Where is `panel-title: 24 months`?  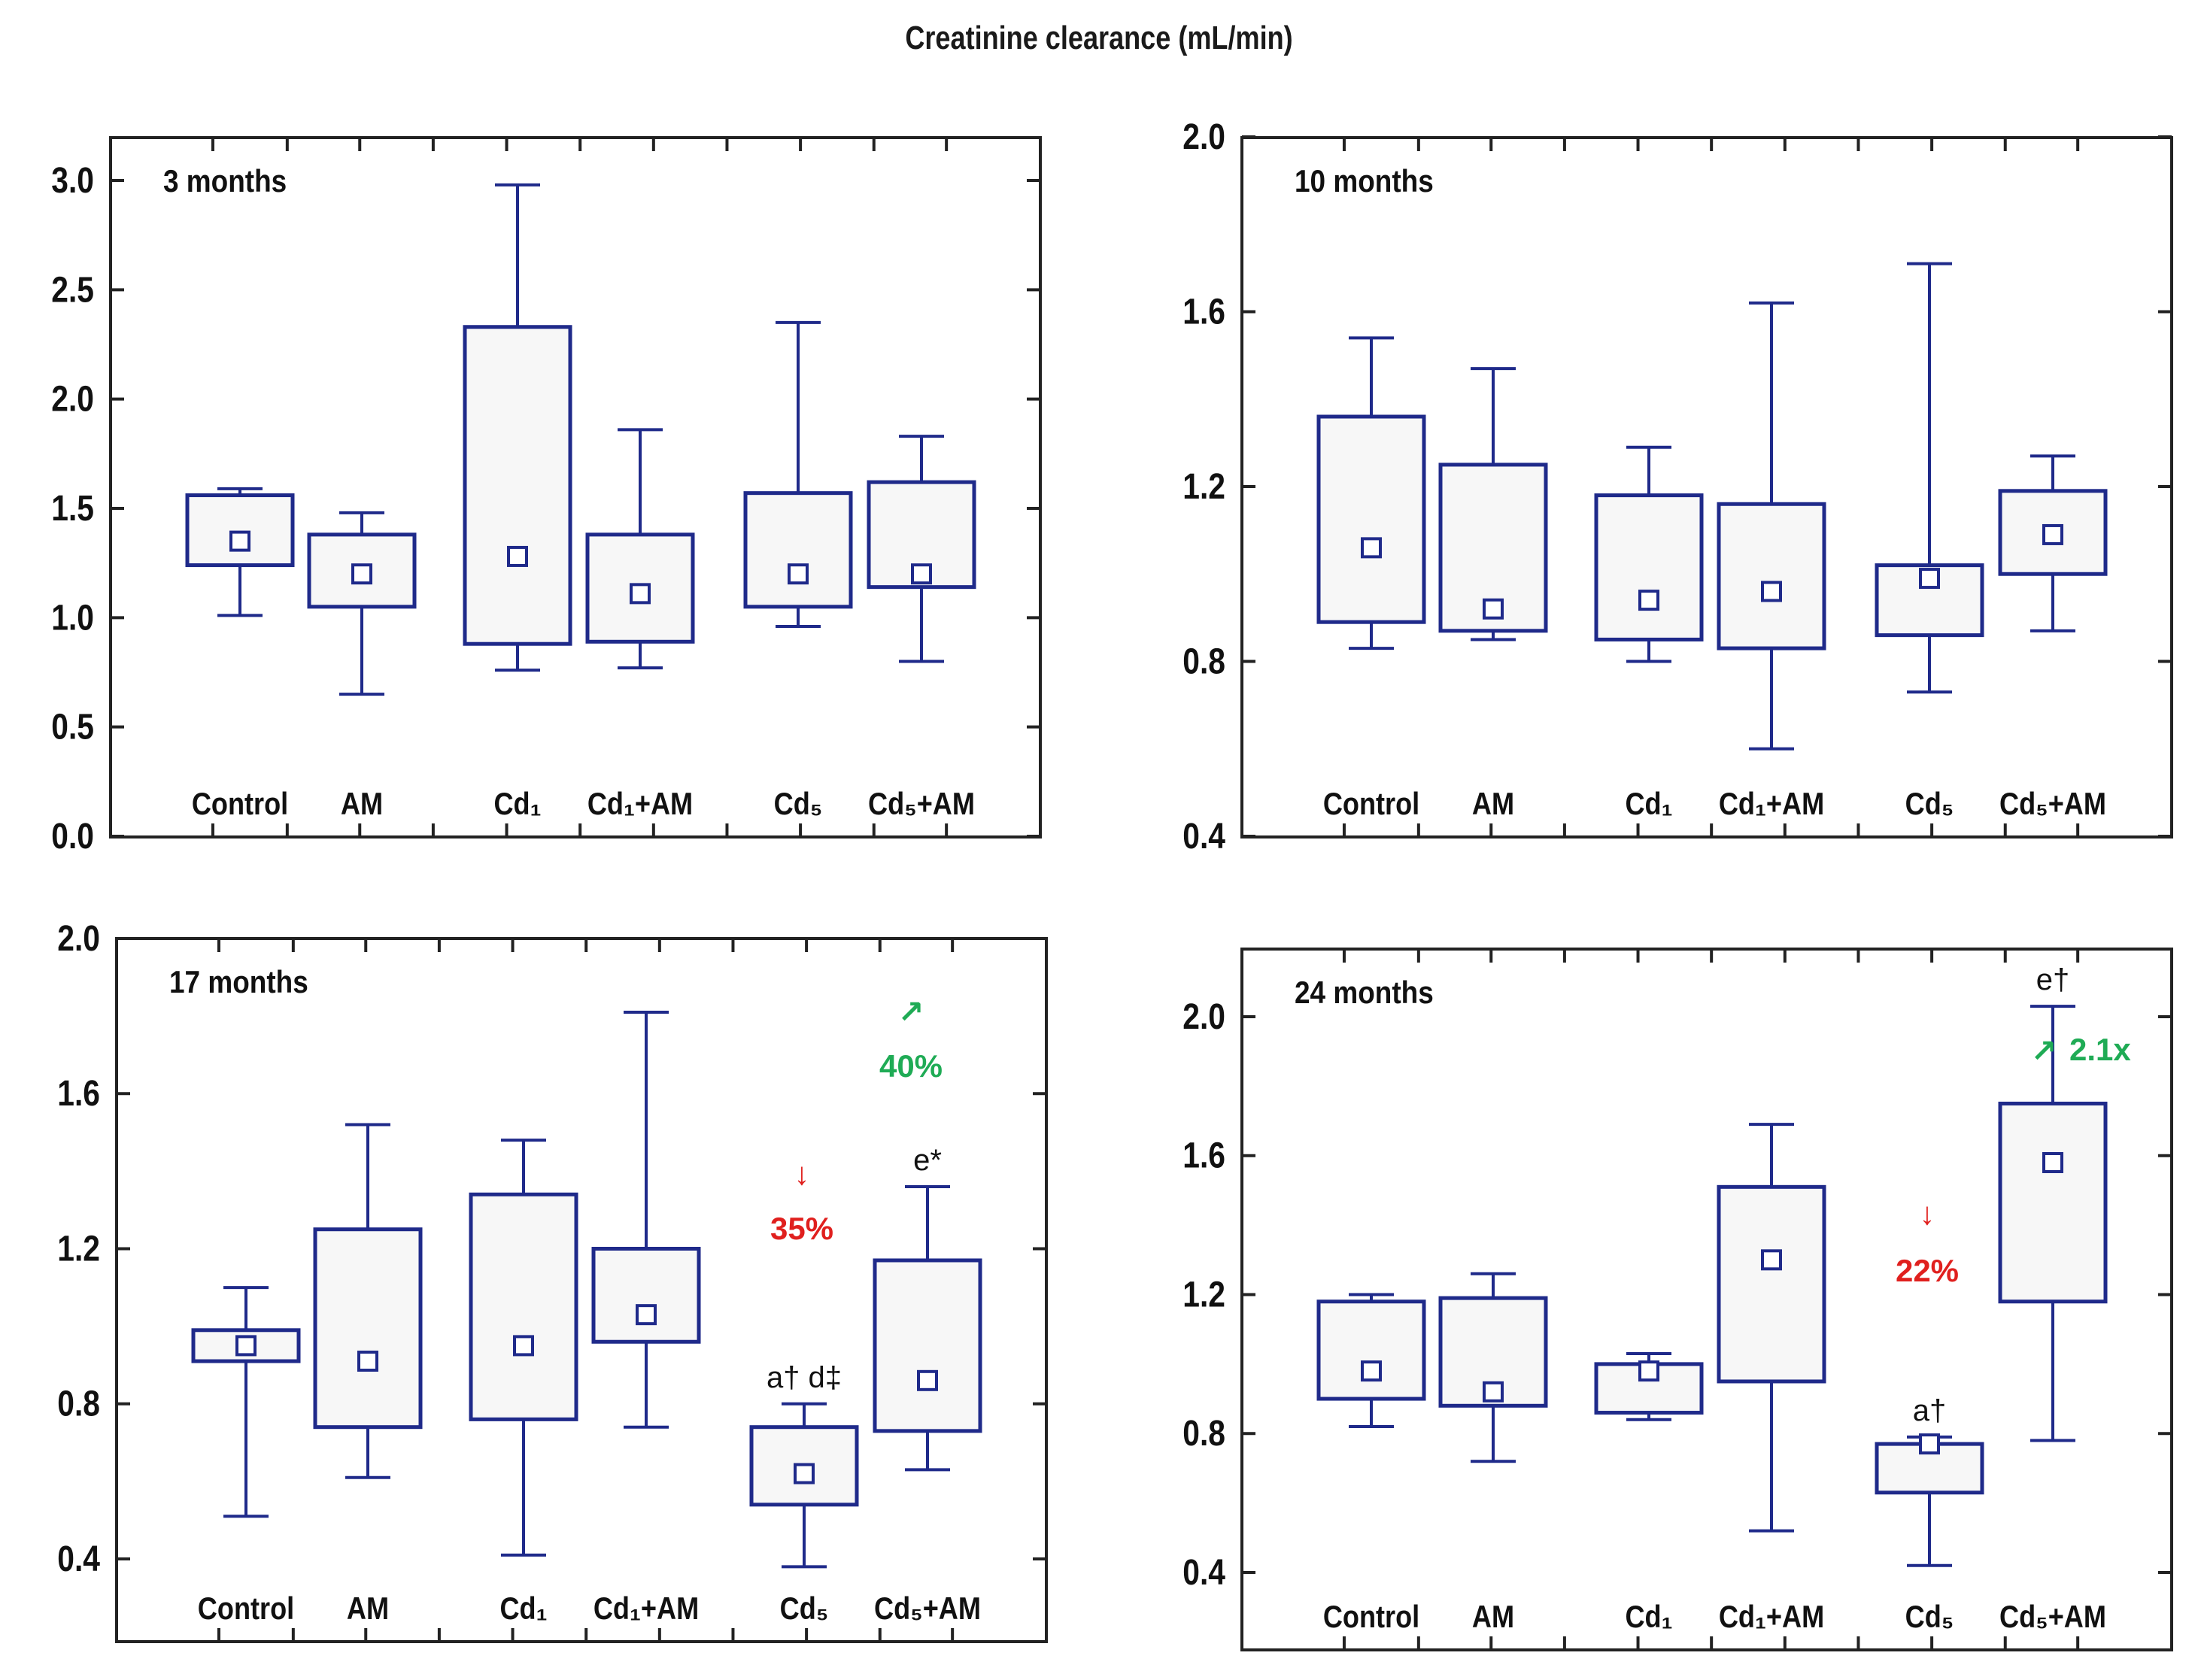 panel-title: 24 months is located at coordinates (1364, 993).